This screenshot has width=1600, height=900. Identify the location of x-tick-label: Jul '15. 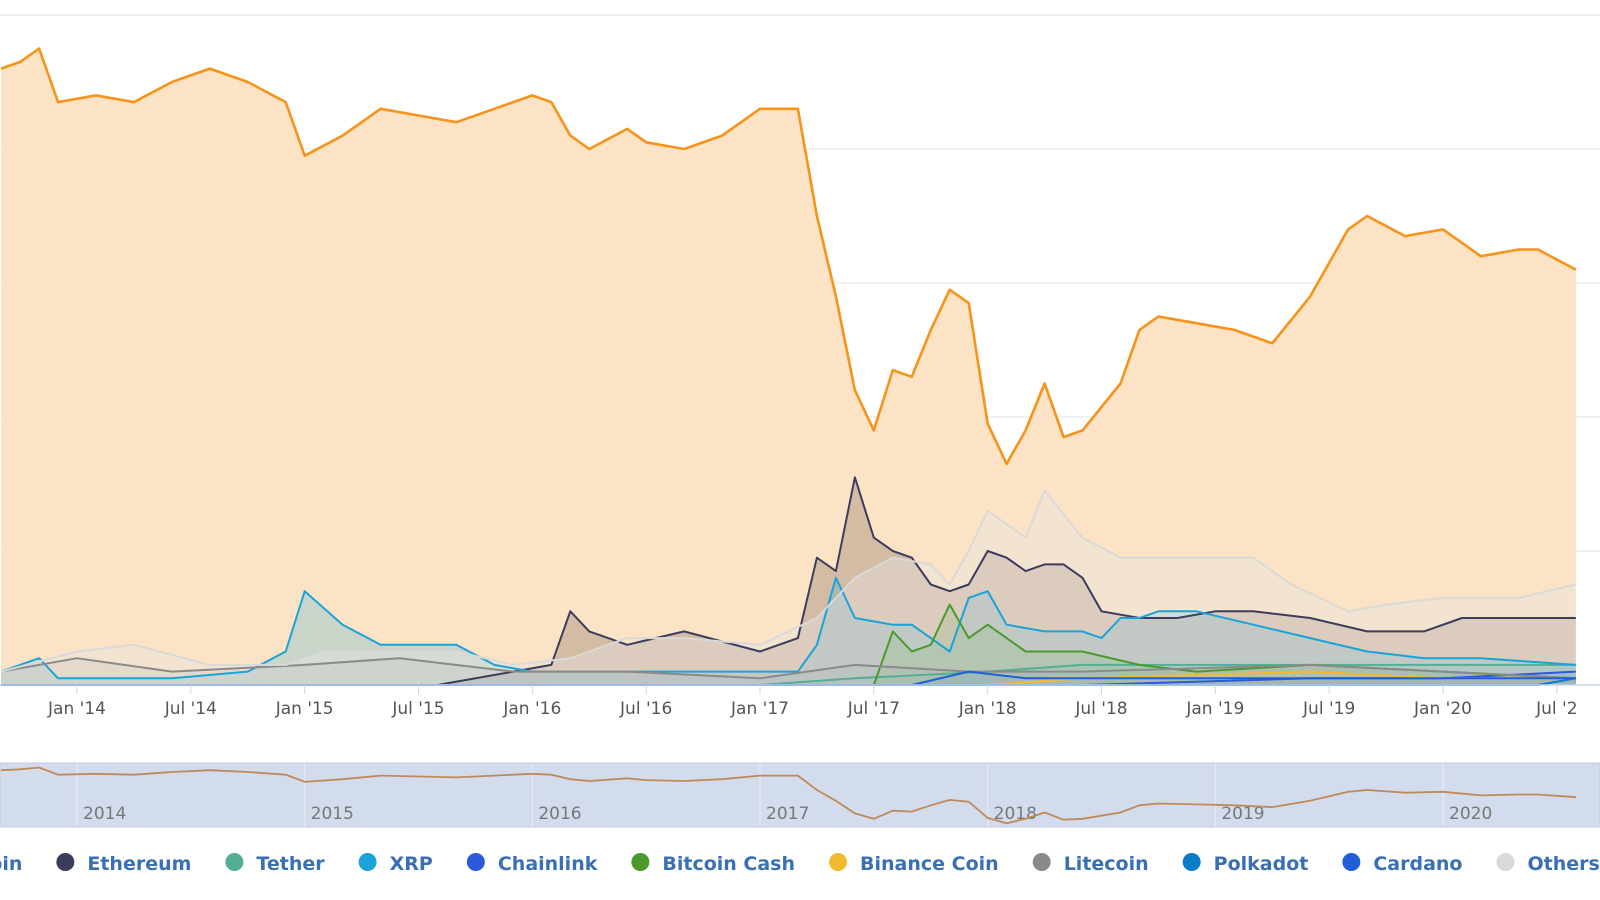
(417, 709).